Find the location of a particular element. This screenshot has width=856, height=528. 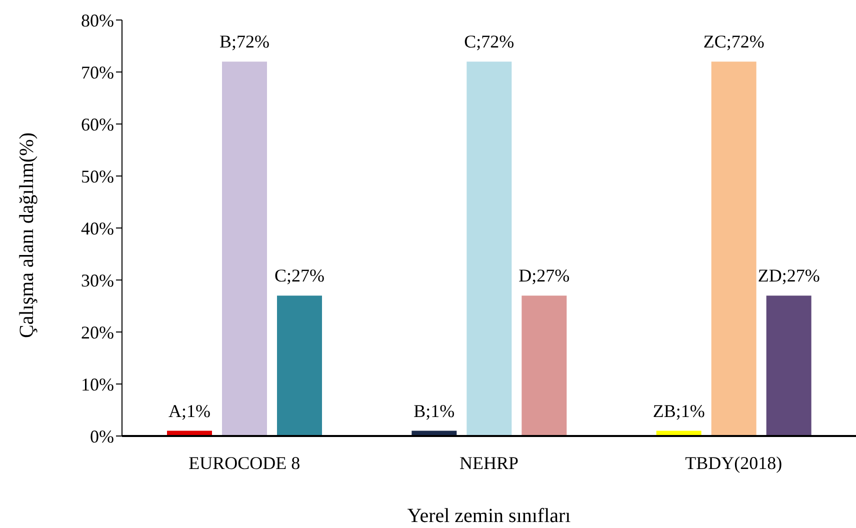

data-label: ZC;72% is located at coordinates (733, 42).